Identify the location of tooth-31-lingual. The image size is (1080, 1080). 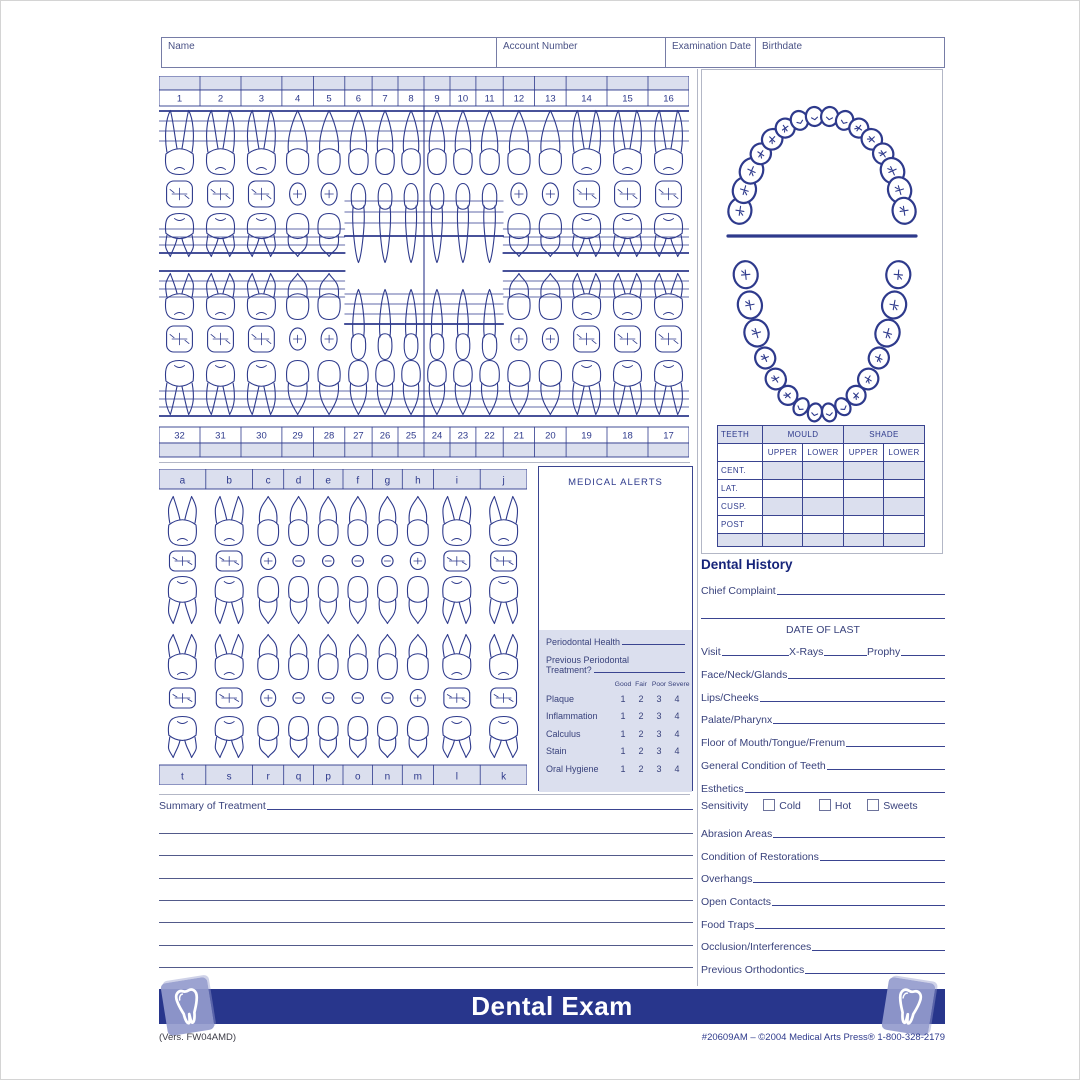
(220, 296).